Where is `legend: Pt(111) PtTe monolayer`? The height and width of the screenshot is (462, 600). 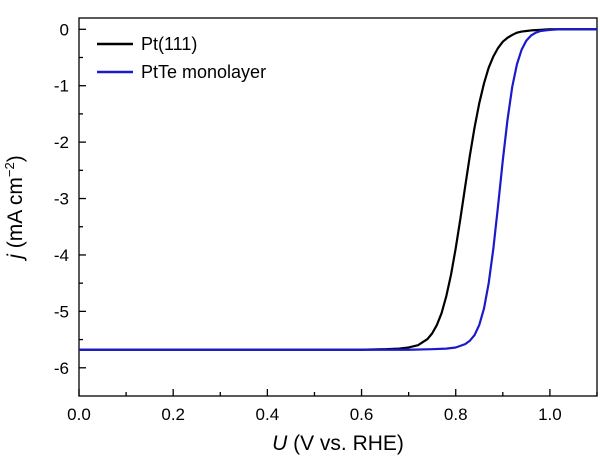
legend: Pt(111) PtTe monolayer is located at coordinates (181, 58).